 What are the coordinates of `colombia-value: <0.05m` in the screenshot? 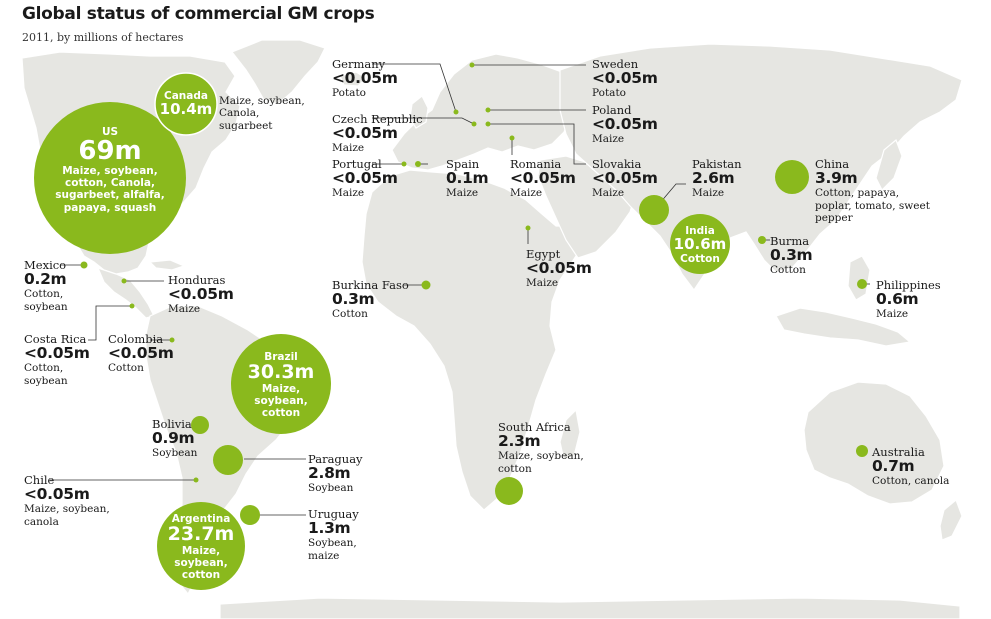 It's located at (141, 353).